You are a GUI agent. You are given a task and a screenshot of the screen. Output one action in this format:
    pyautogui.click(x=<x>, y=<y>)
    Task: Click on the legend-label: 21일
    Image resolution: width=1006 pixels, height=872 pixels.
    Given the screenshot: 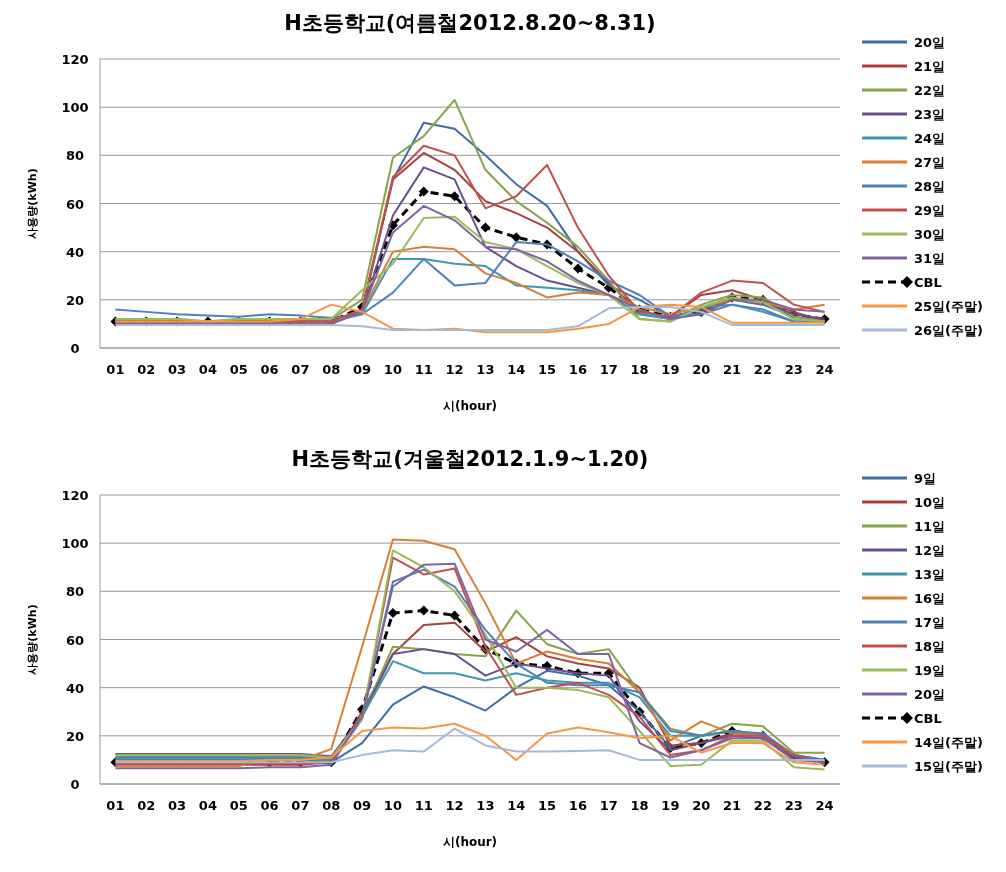 What is the action you would take?
    pyautogui.click(x=930, y=66)
    